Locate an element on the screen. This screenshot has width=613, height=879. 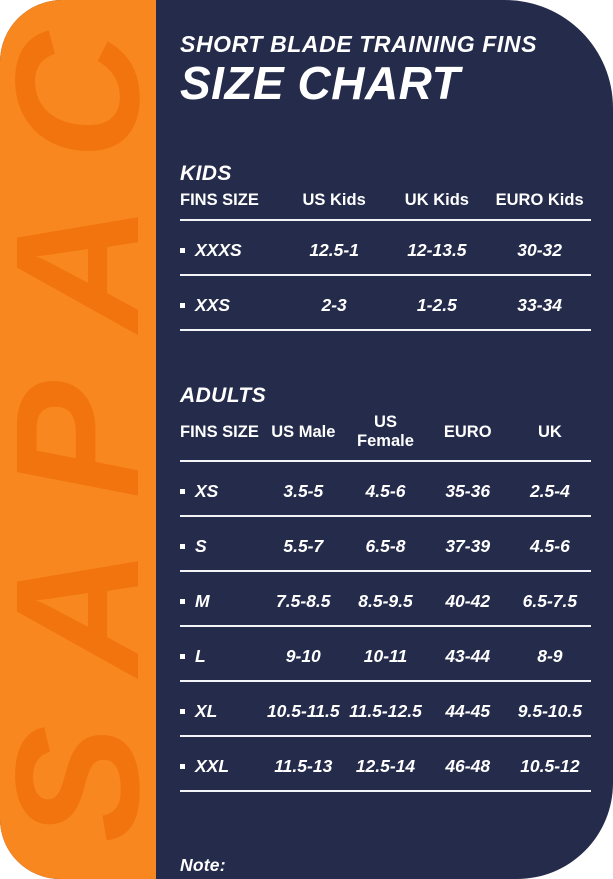
column-header: US Kids is located at coordinates (334, 200).